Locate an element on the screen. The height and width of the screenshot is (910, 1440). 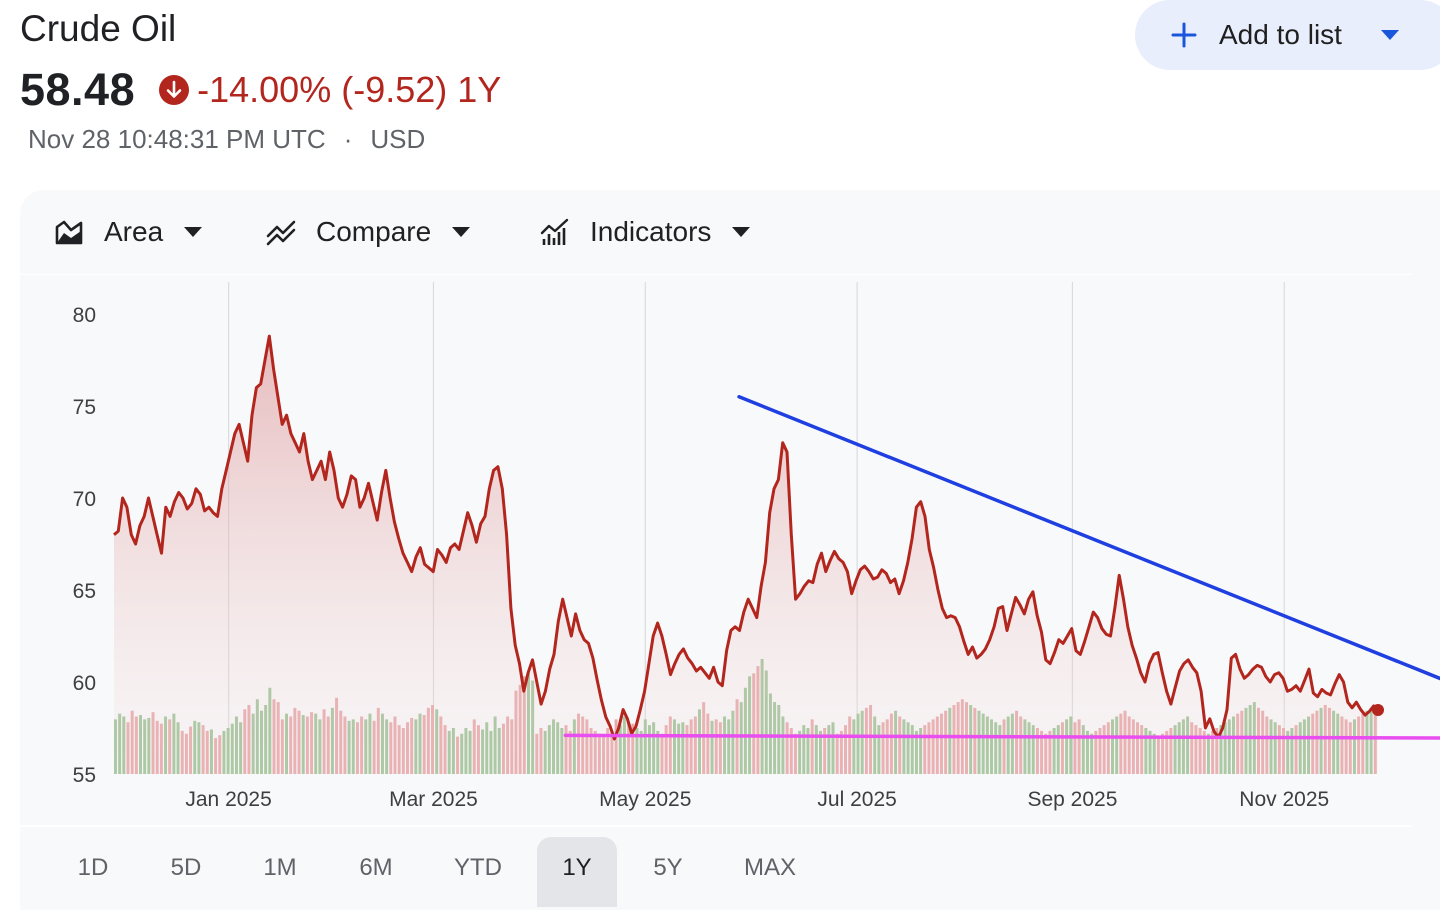
timestamp: Nov 28 10:48:31 PM UTC is located at coordinates (177, 139).